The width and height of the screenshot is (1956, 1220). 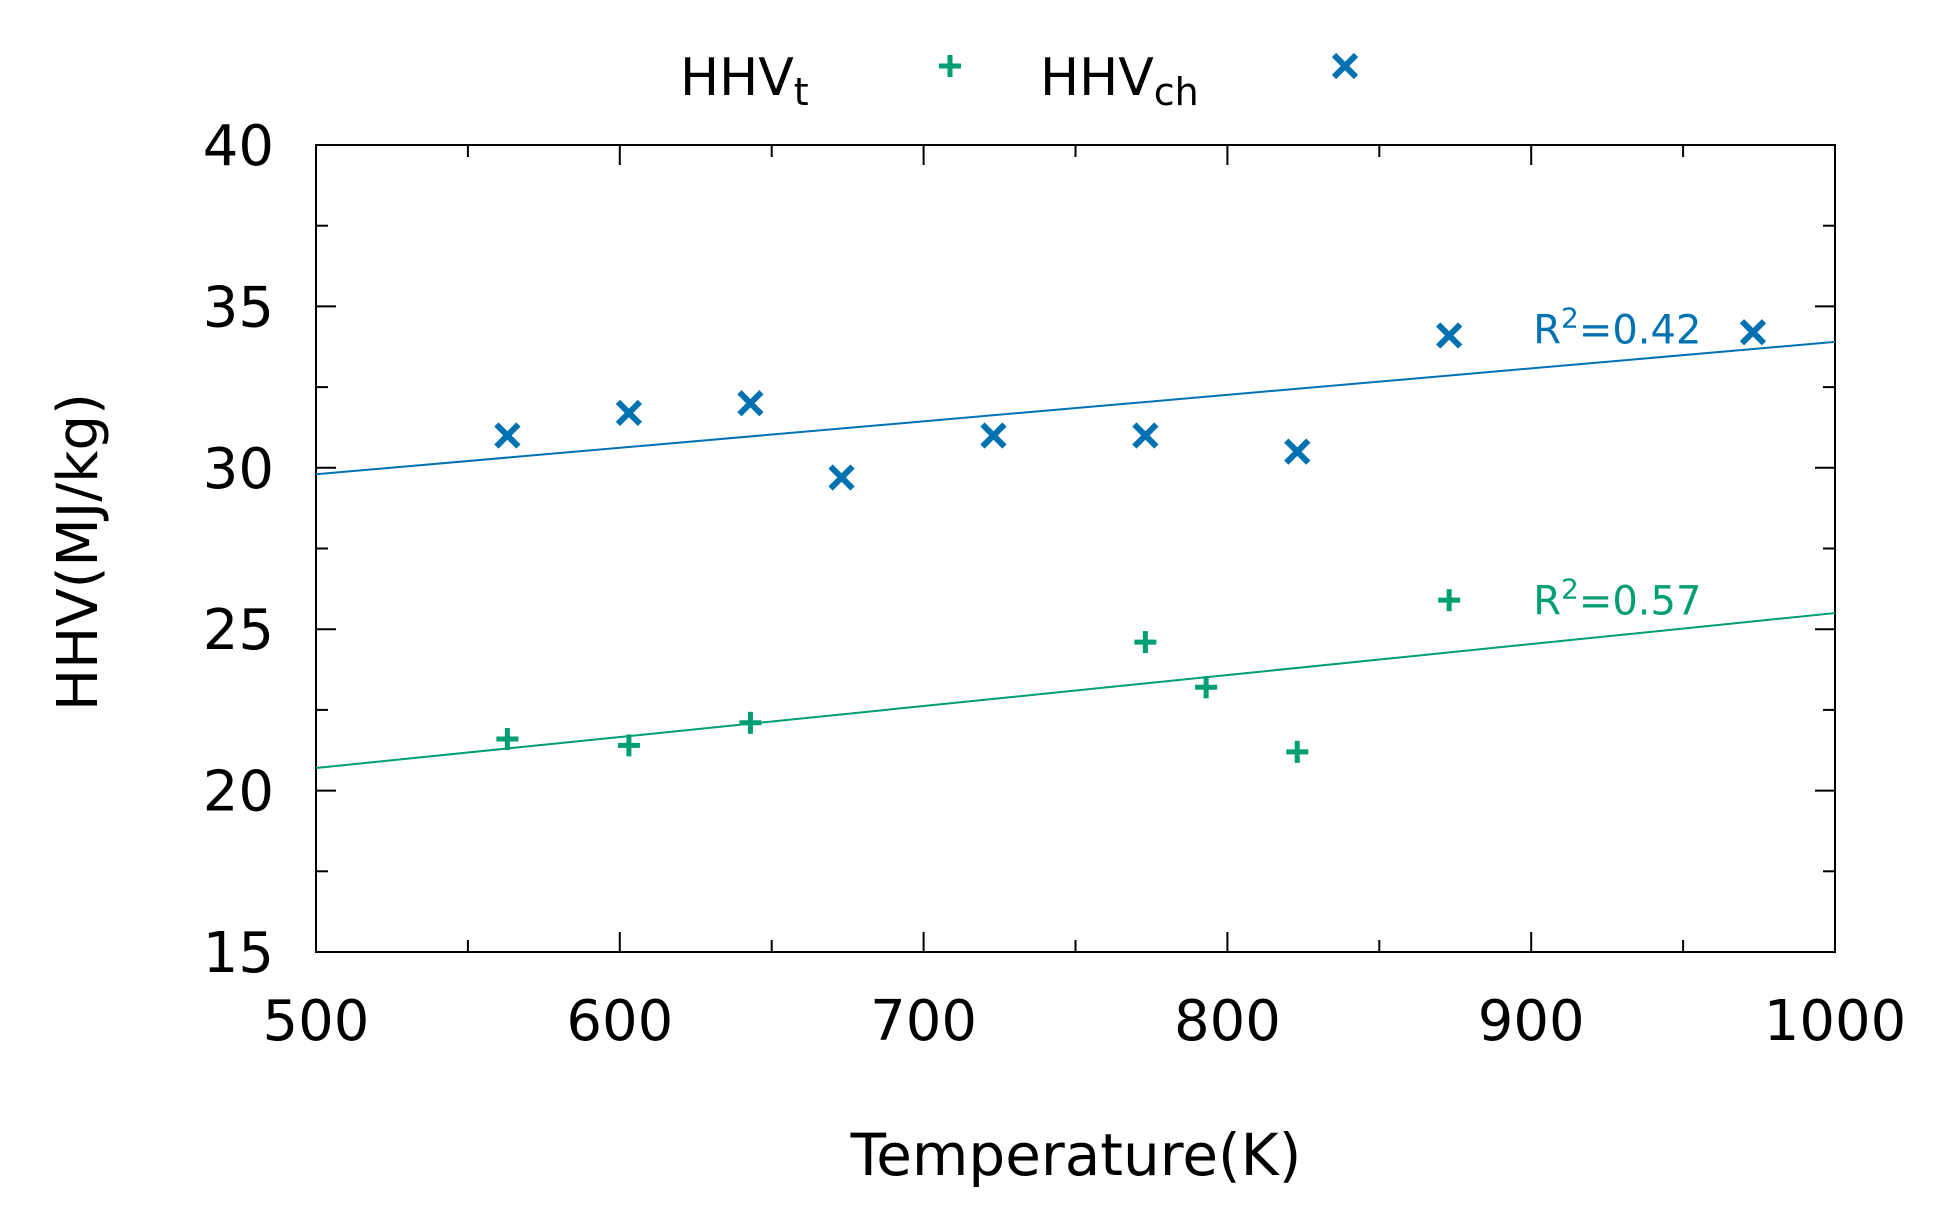 What do you see at coordinates (1019, 81) in the screenshot?
I see `legend: HHVt HHVch` at bounding box center [1019, 81].